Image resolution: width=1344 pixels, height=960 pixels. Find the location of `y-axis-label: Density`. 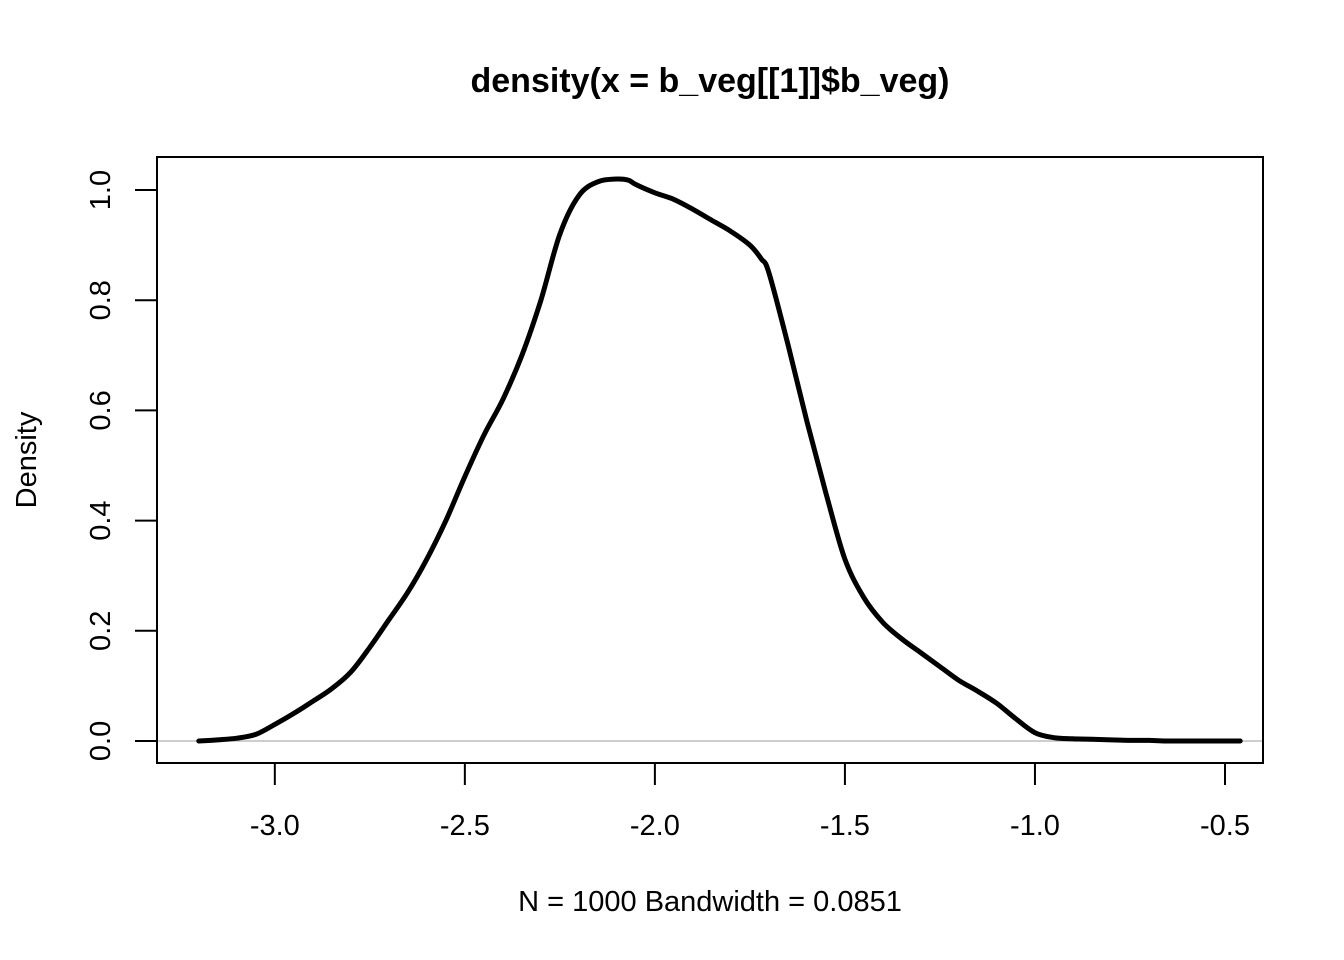

y-axis-label: Density is located at coordinates (27, 459).